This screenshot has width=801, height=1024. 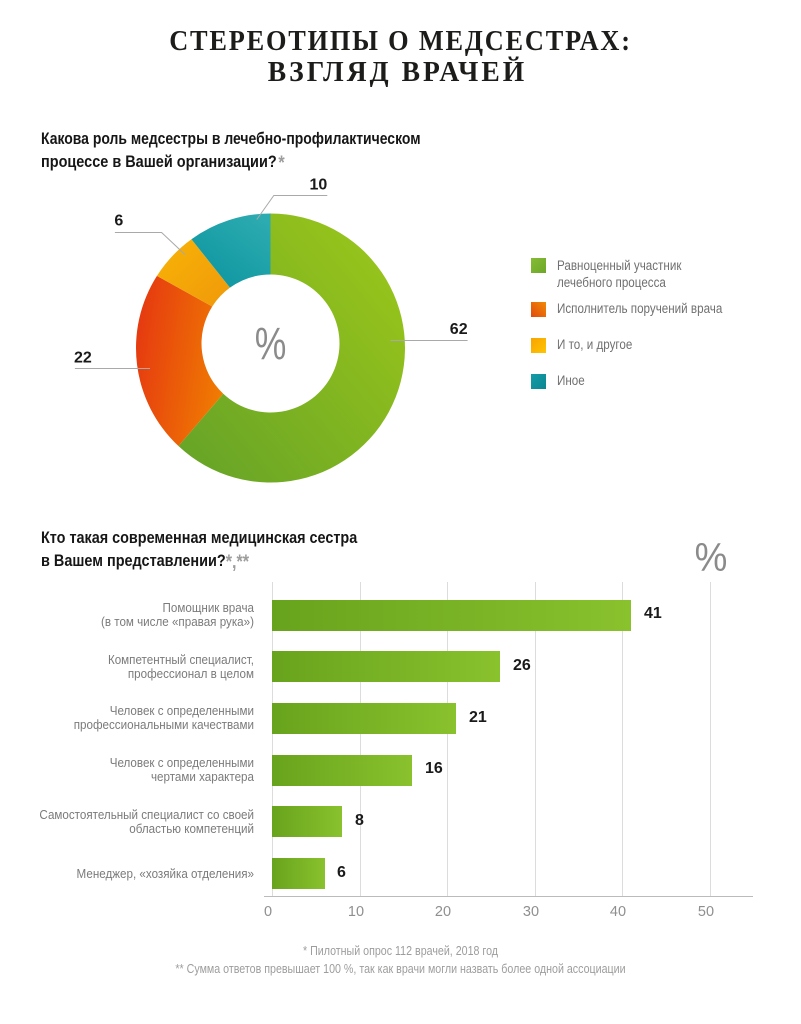 I want to click on svg-text: 6, so click(x=118, y=220).